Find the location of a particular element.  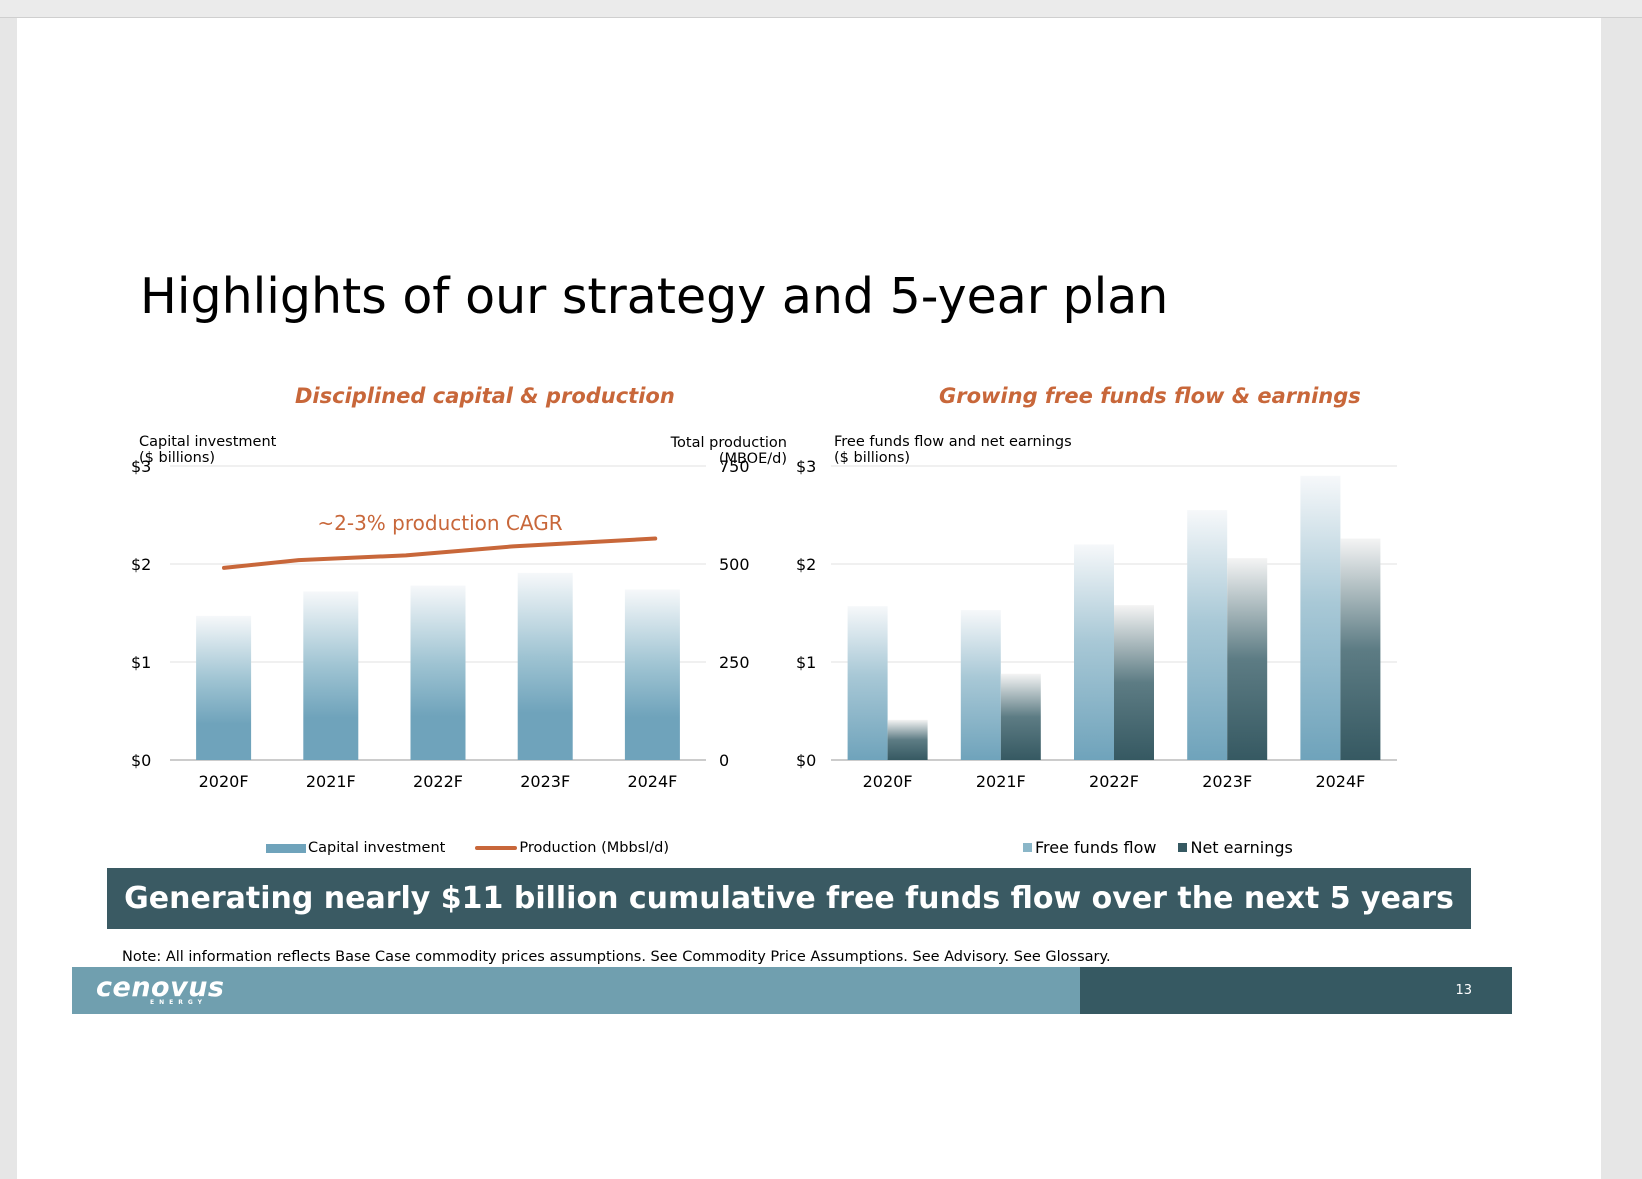

free-funds-earnings-chart: $0 $1 $2 $3 2020F 2021F 2022F 2023F 2024F is located at coordinates (1096, 624).